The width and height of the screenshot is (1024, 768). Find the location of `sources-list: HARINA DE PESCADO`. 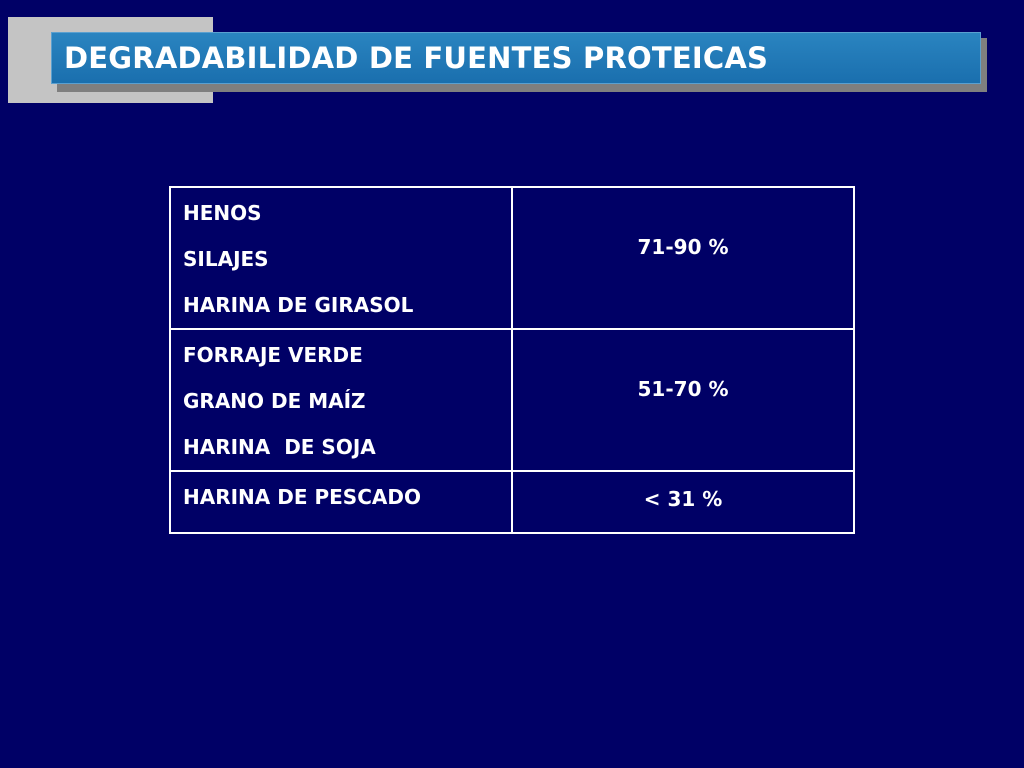

sources-list: HARINA DE PESCADO is located at coordinates (341, 491).